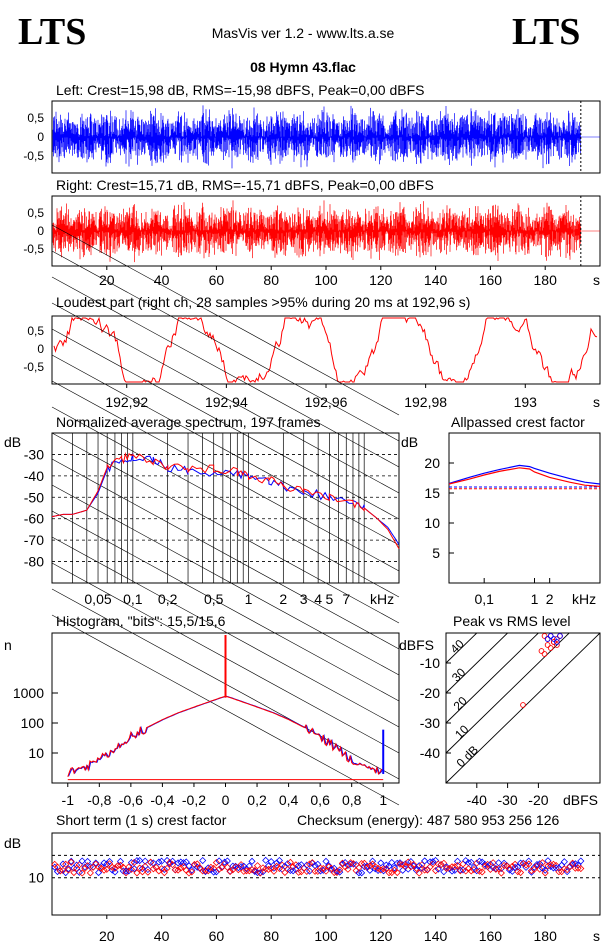 The height and width of the screenshot is (946, 606). What do you see at coordinates (462, 732) in the screenshot?
I see `crest-diagonal-label: 10` at bounding box center [462, 732].